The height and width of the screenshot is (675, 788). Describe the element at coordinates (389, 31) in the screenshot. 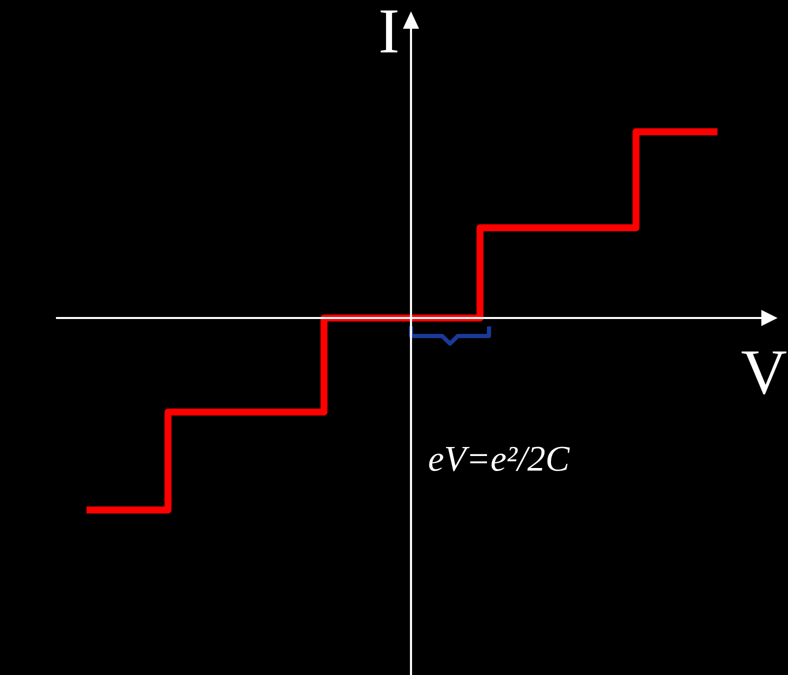

I see `y-axis-title: I` at that location.